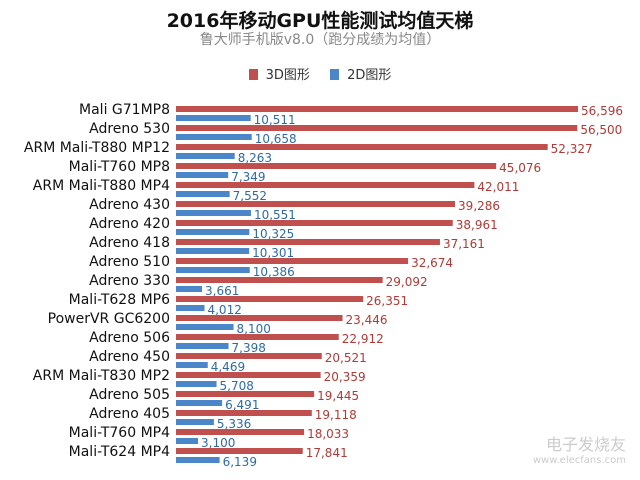  I want to click on data-label-2d: 6,139, so click(240, 462).